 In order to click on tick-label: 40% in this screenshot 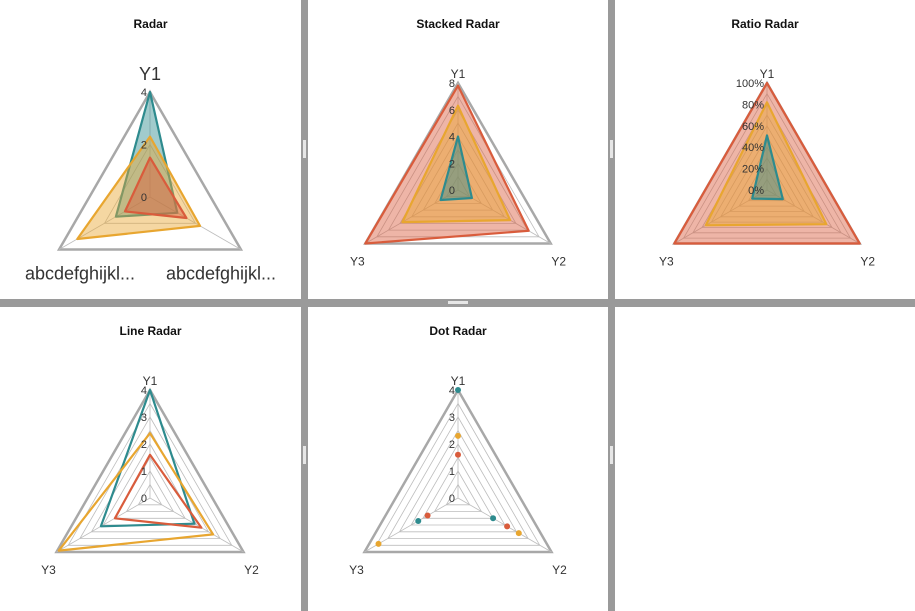, I will do `click(753, 148)`.